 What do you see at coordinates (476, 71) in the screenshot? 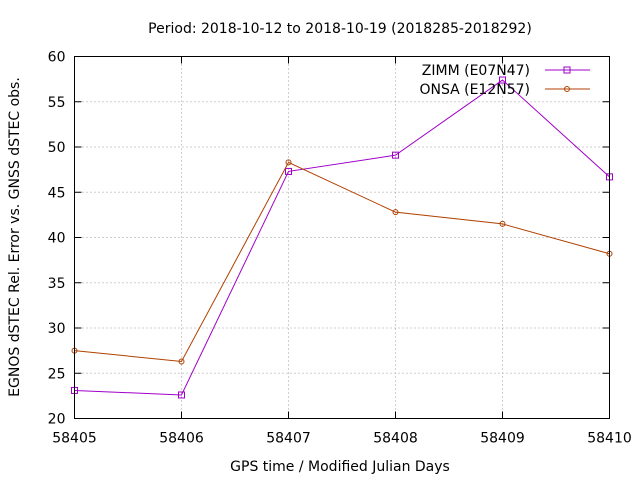
I see `legend-label-zimm: ZIMM (E07N47)` at bounding box center [476, 71].